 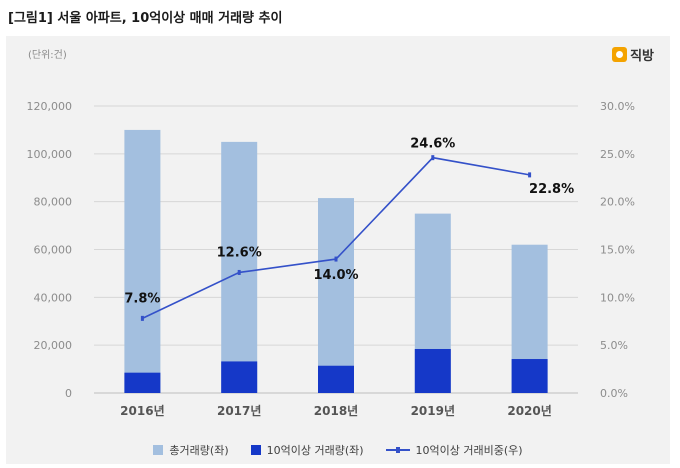 What do you see at coordinates (614, 345) in the screenshot?
I see `y-right-tick-label: 5.0%` at bounding box center [614, 345].